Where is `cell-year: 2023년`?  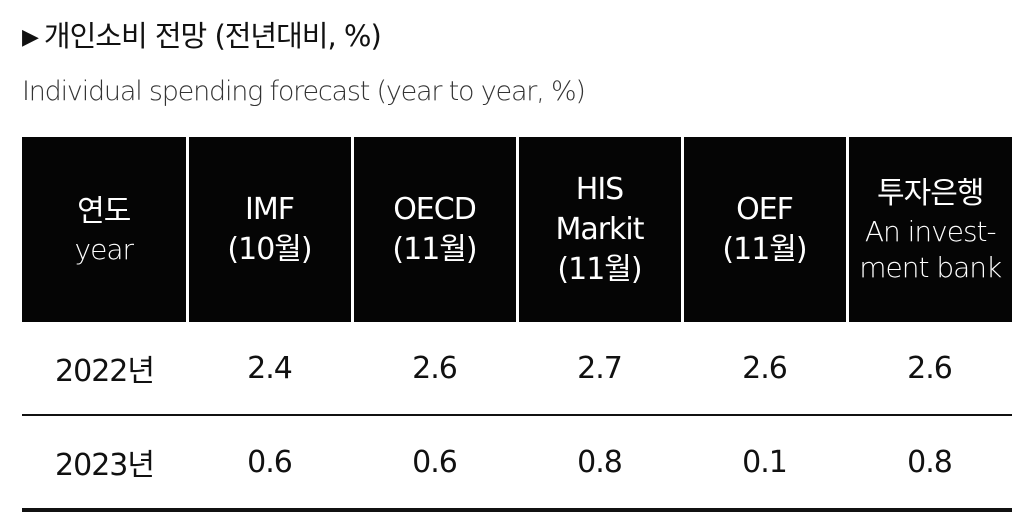
cell-year: 2023년 is located at coordinates (104, 463).